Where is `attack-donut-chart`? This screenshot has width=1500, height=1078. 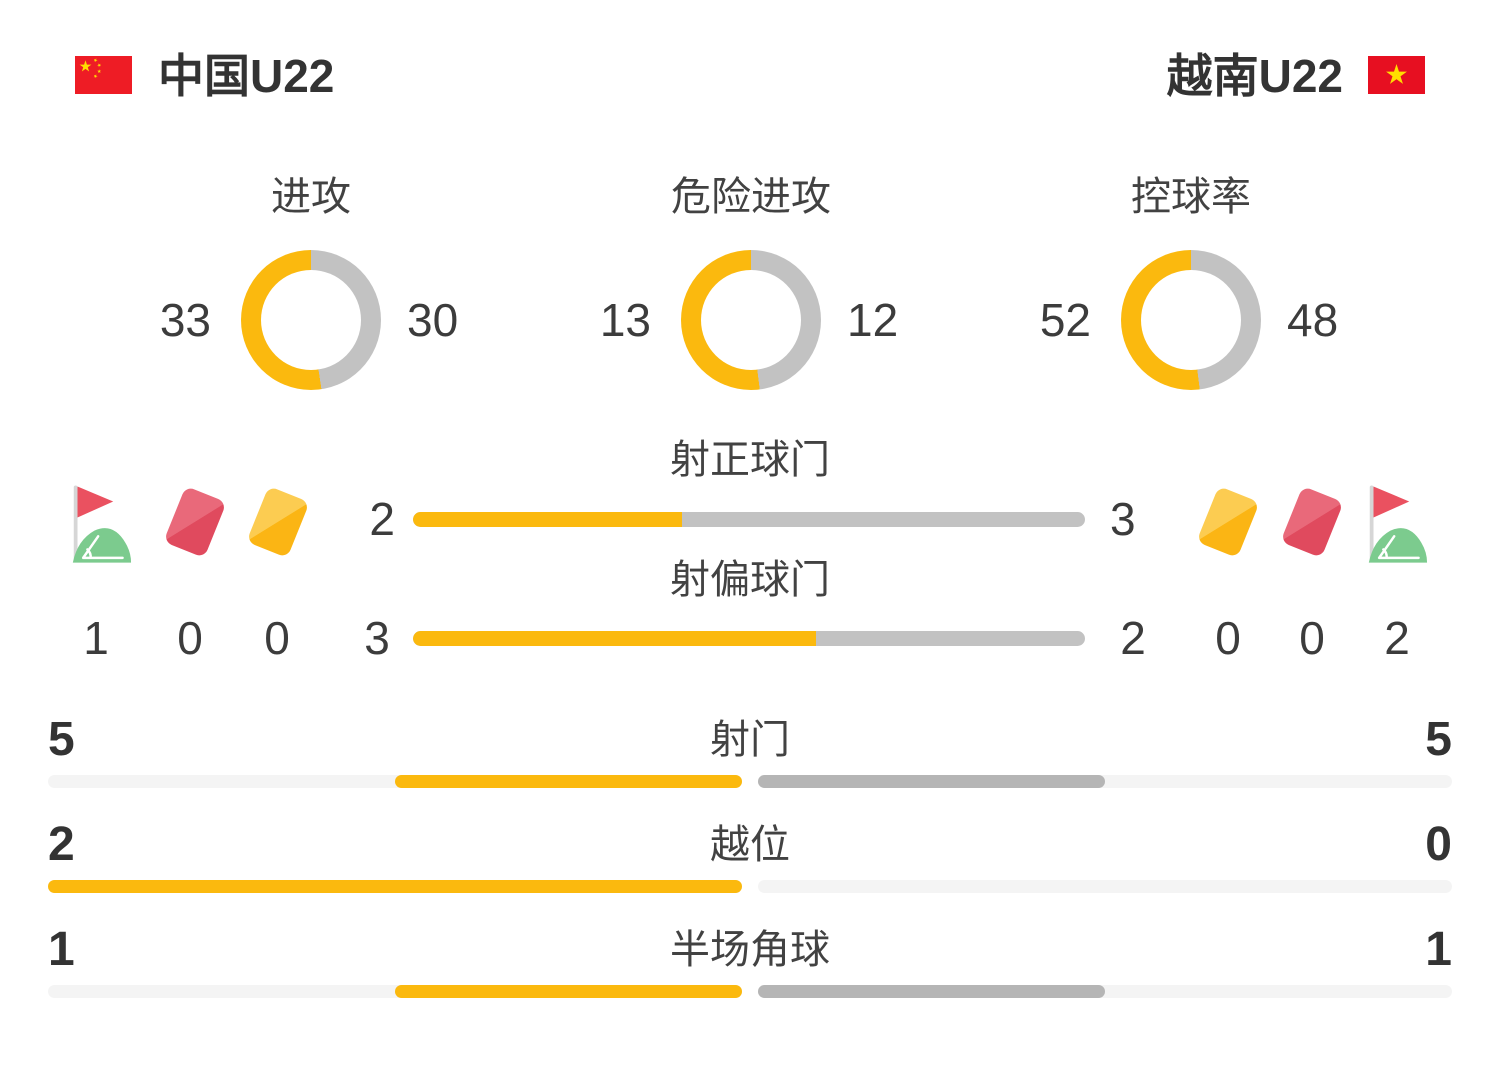 attack-donut-chart is located at coordinates (311, 320).